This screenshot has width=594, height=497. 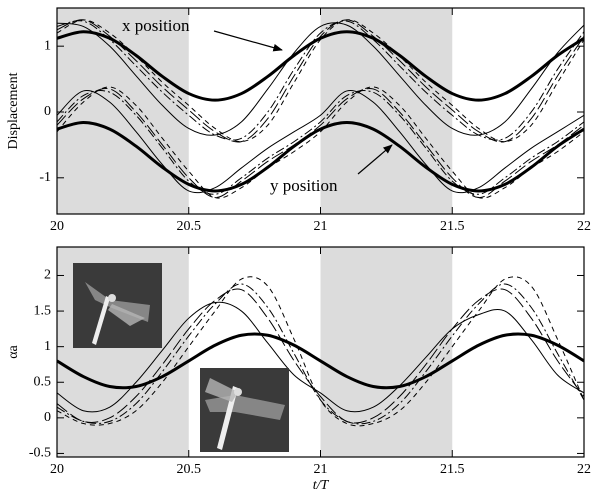 I want to click on x-axis-label: t/T, so click(x=321, y=485).